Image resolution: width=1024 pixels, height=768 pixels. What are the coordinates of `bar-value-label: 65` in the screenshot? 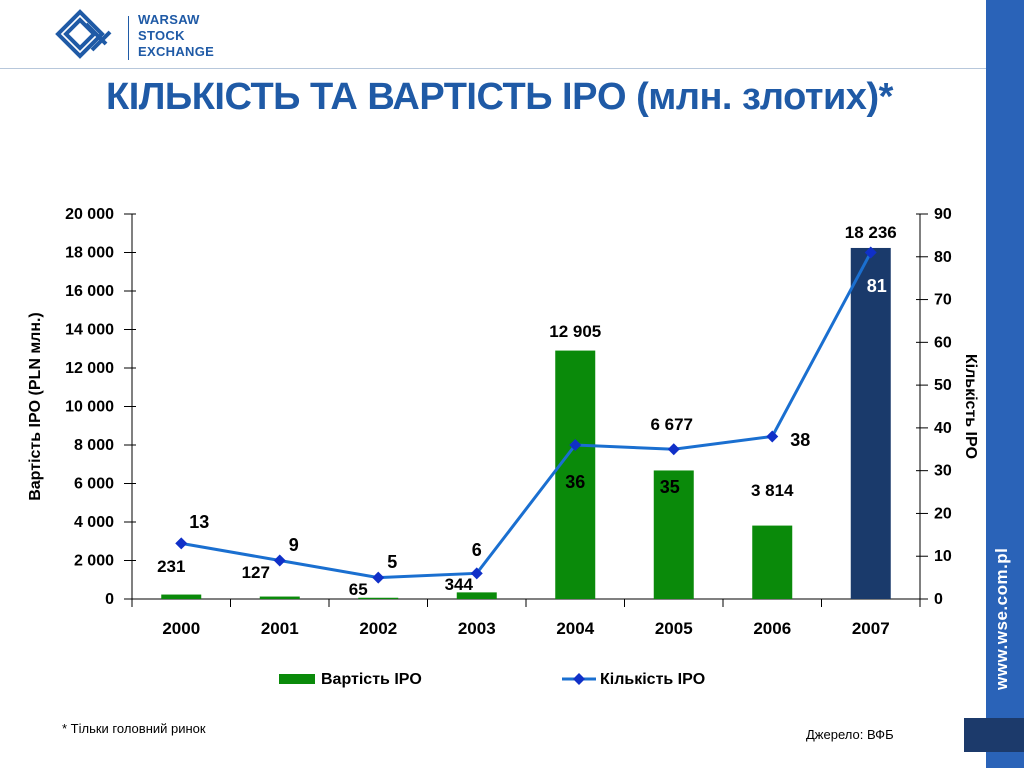 It's located at (358, 589).